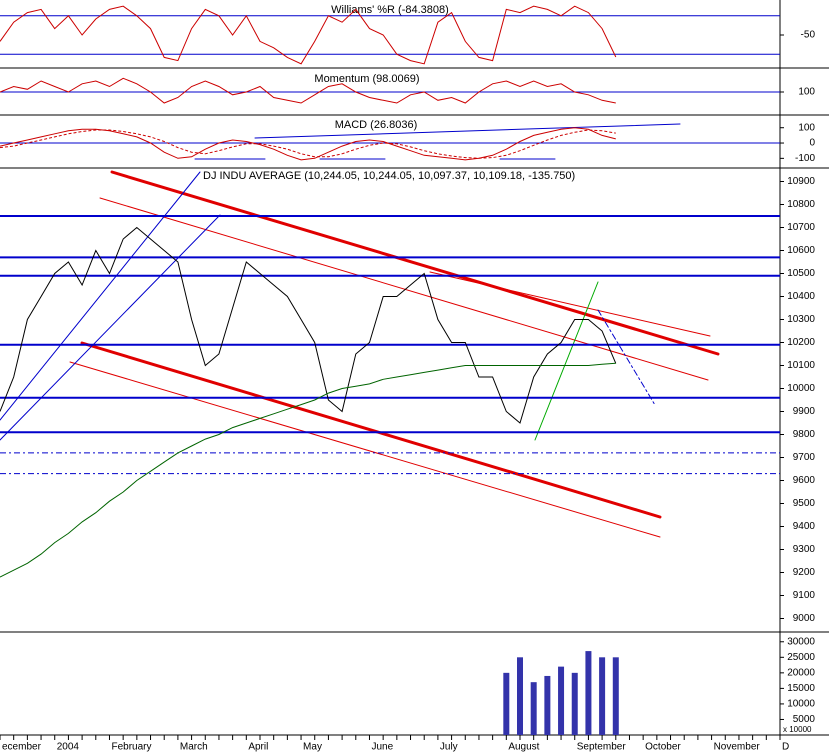 This screenshot has width=829, height=754. What do you see at coordinates (801, 342) in the screenshot?
I see `y-tick-label: 10200` at bounding box center [801, 342].